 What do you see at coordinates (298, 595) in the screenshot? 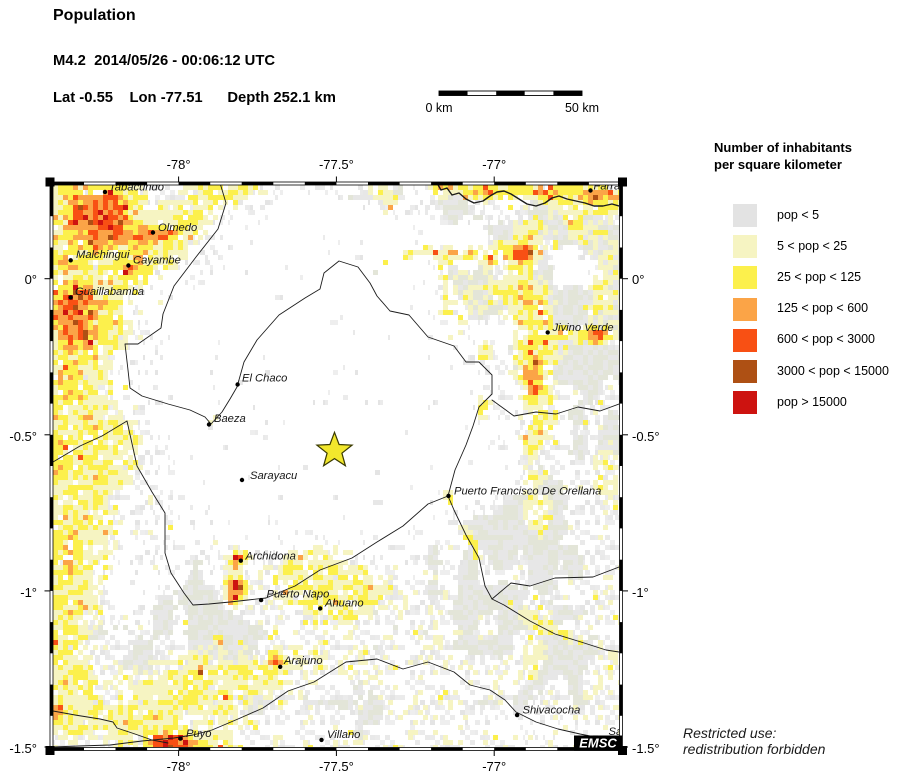
I see `svg-text: Puerto Napo` at bounding box center [298, 595].